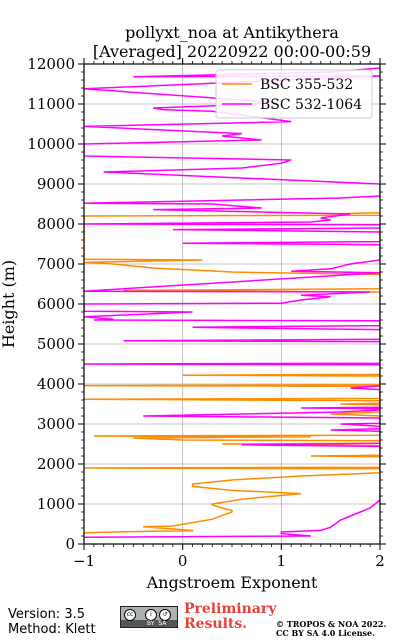  What do you see at coordinates (380, 561) in the screenshot?
I see `x-tick-label: 2` at bounding box center [380, 561].